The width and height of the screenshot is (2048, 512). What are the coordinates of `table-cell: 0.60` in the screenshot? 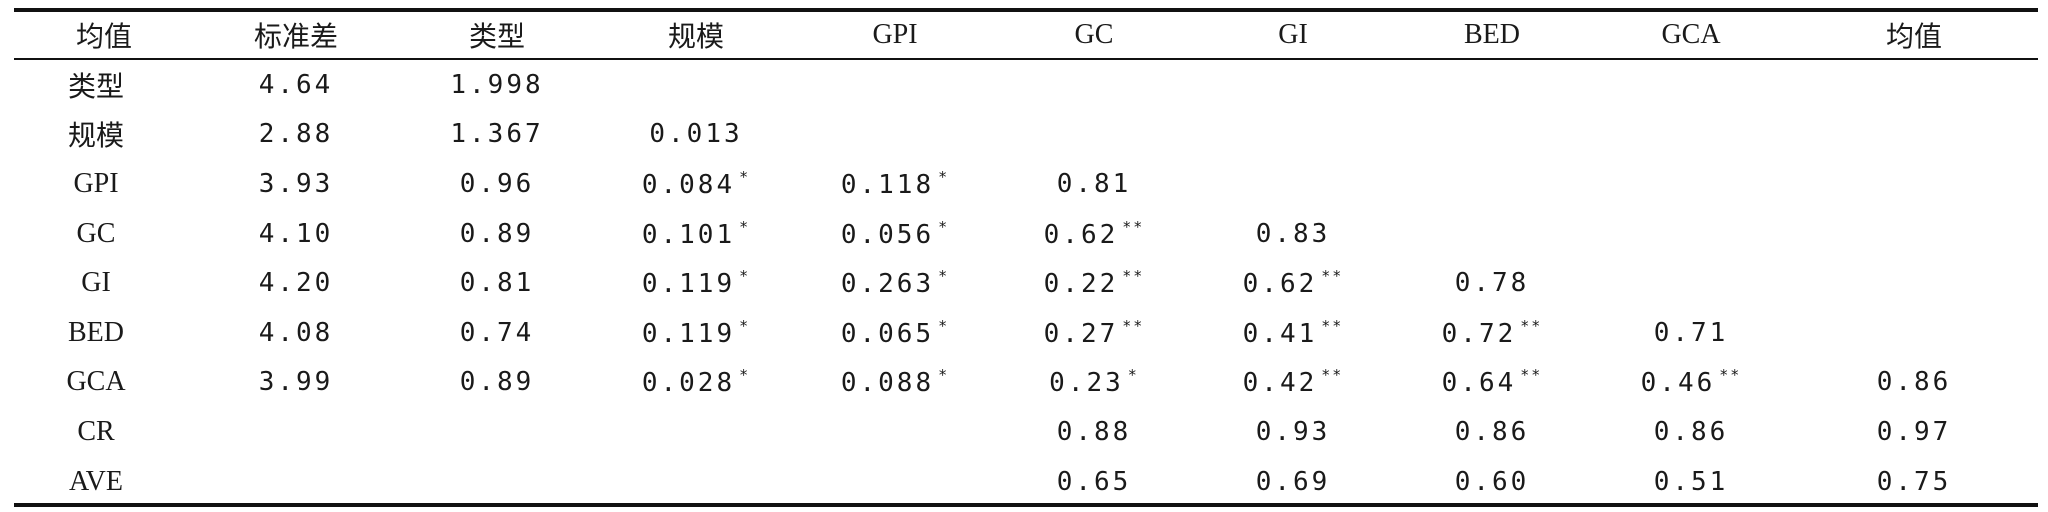 It's located at (1492, 482).